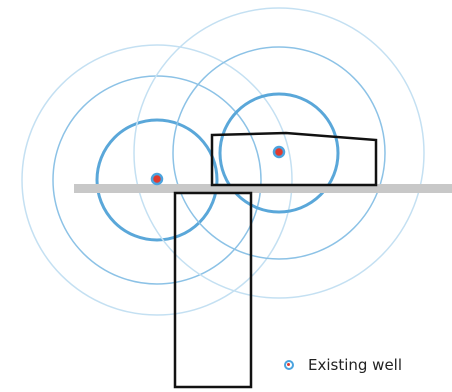 This screenshot has width=452, height=392. I want to click on parcel-lower, so click(213, 290).